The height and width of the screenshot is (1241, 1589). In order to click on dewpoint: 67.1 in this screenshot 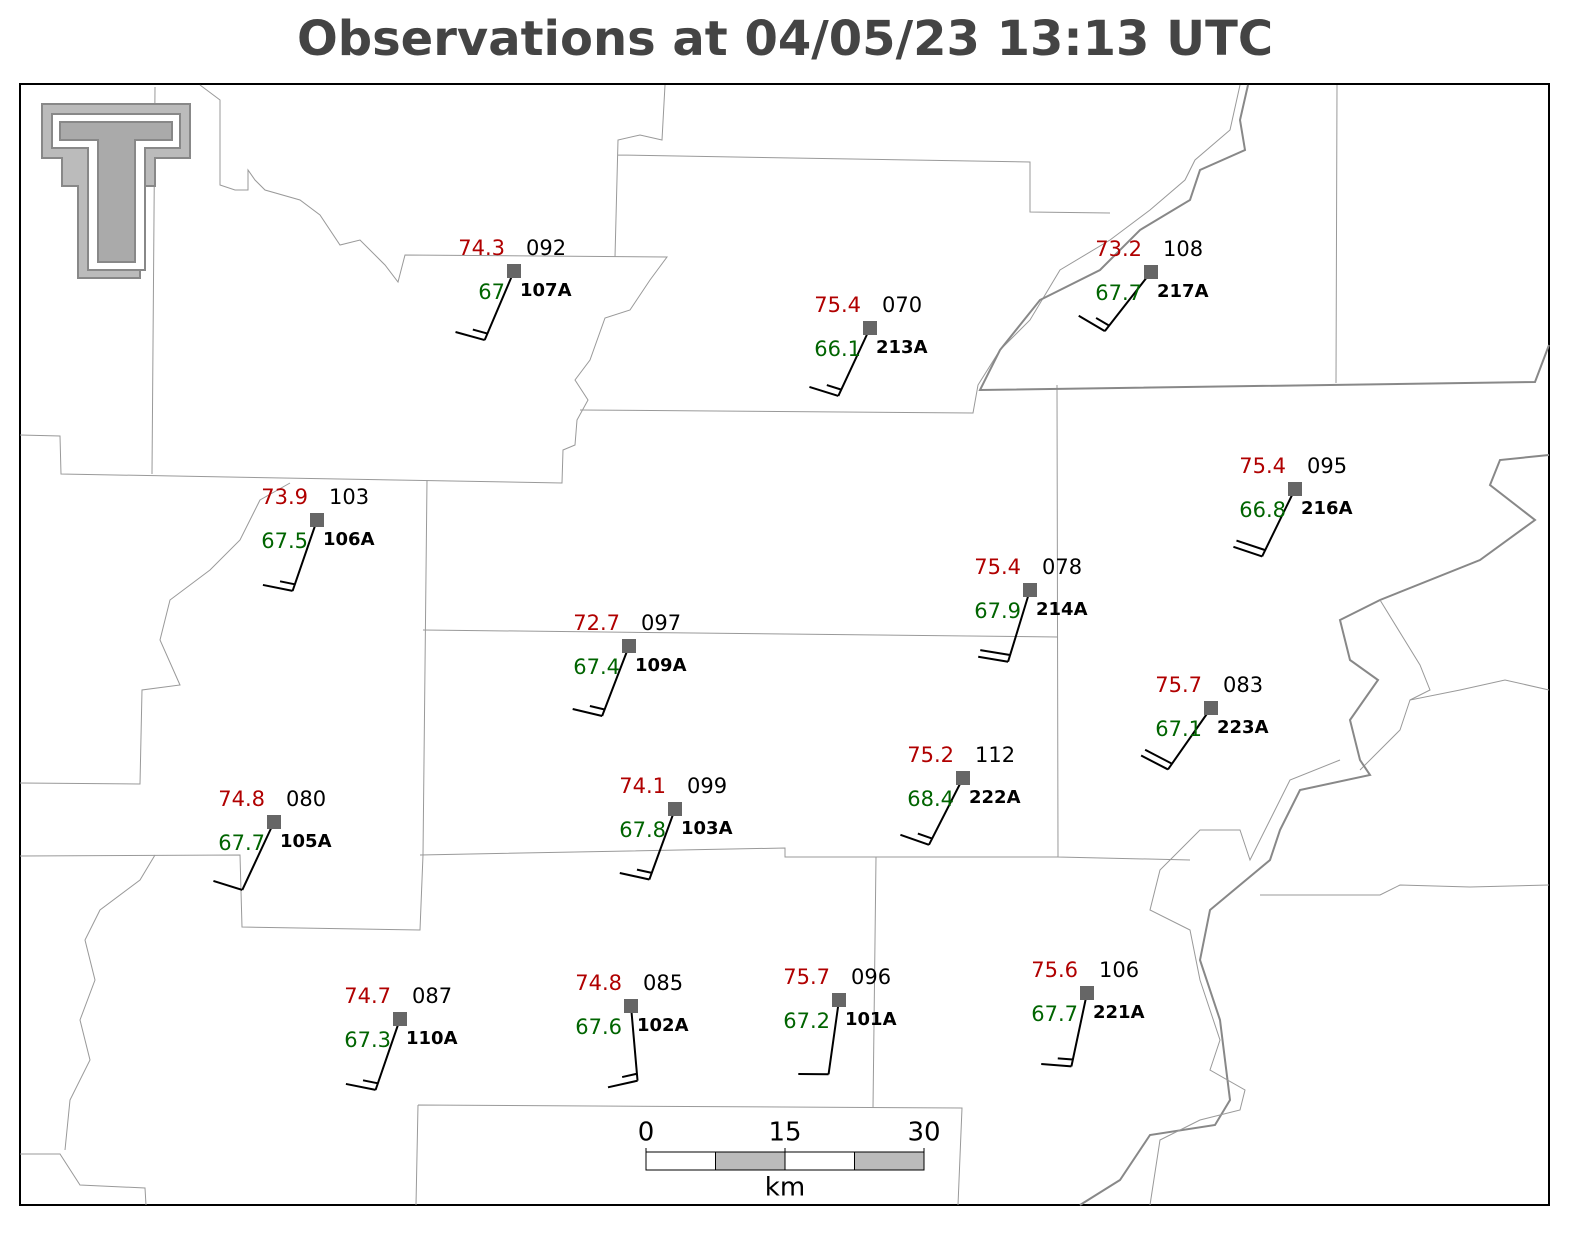, I will do `click(1178, 729)`.